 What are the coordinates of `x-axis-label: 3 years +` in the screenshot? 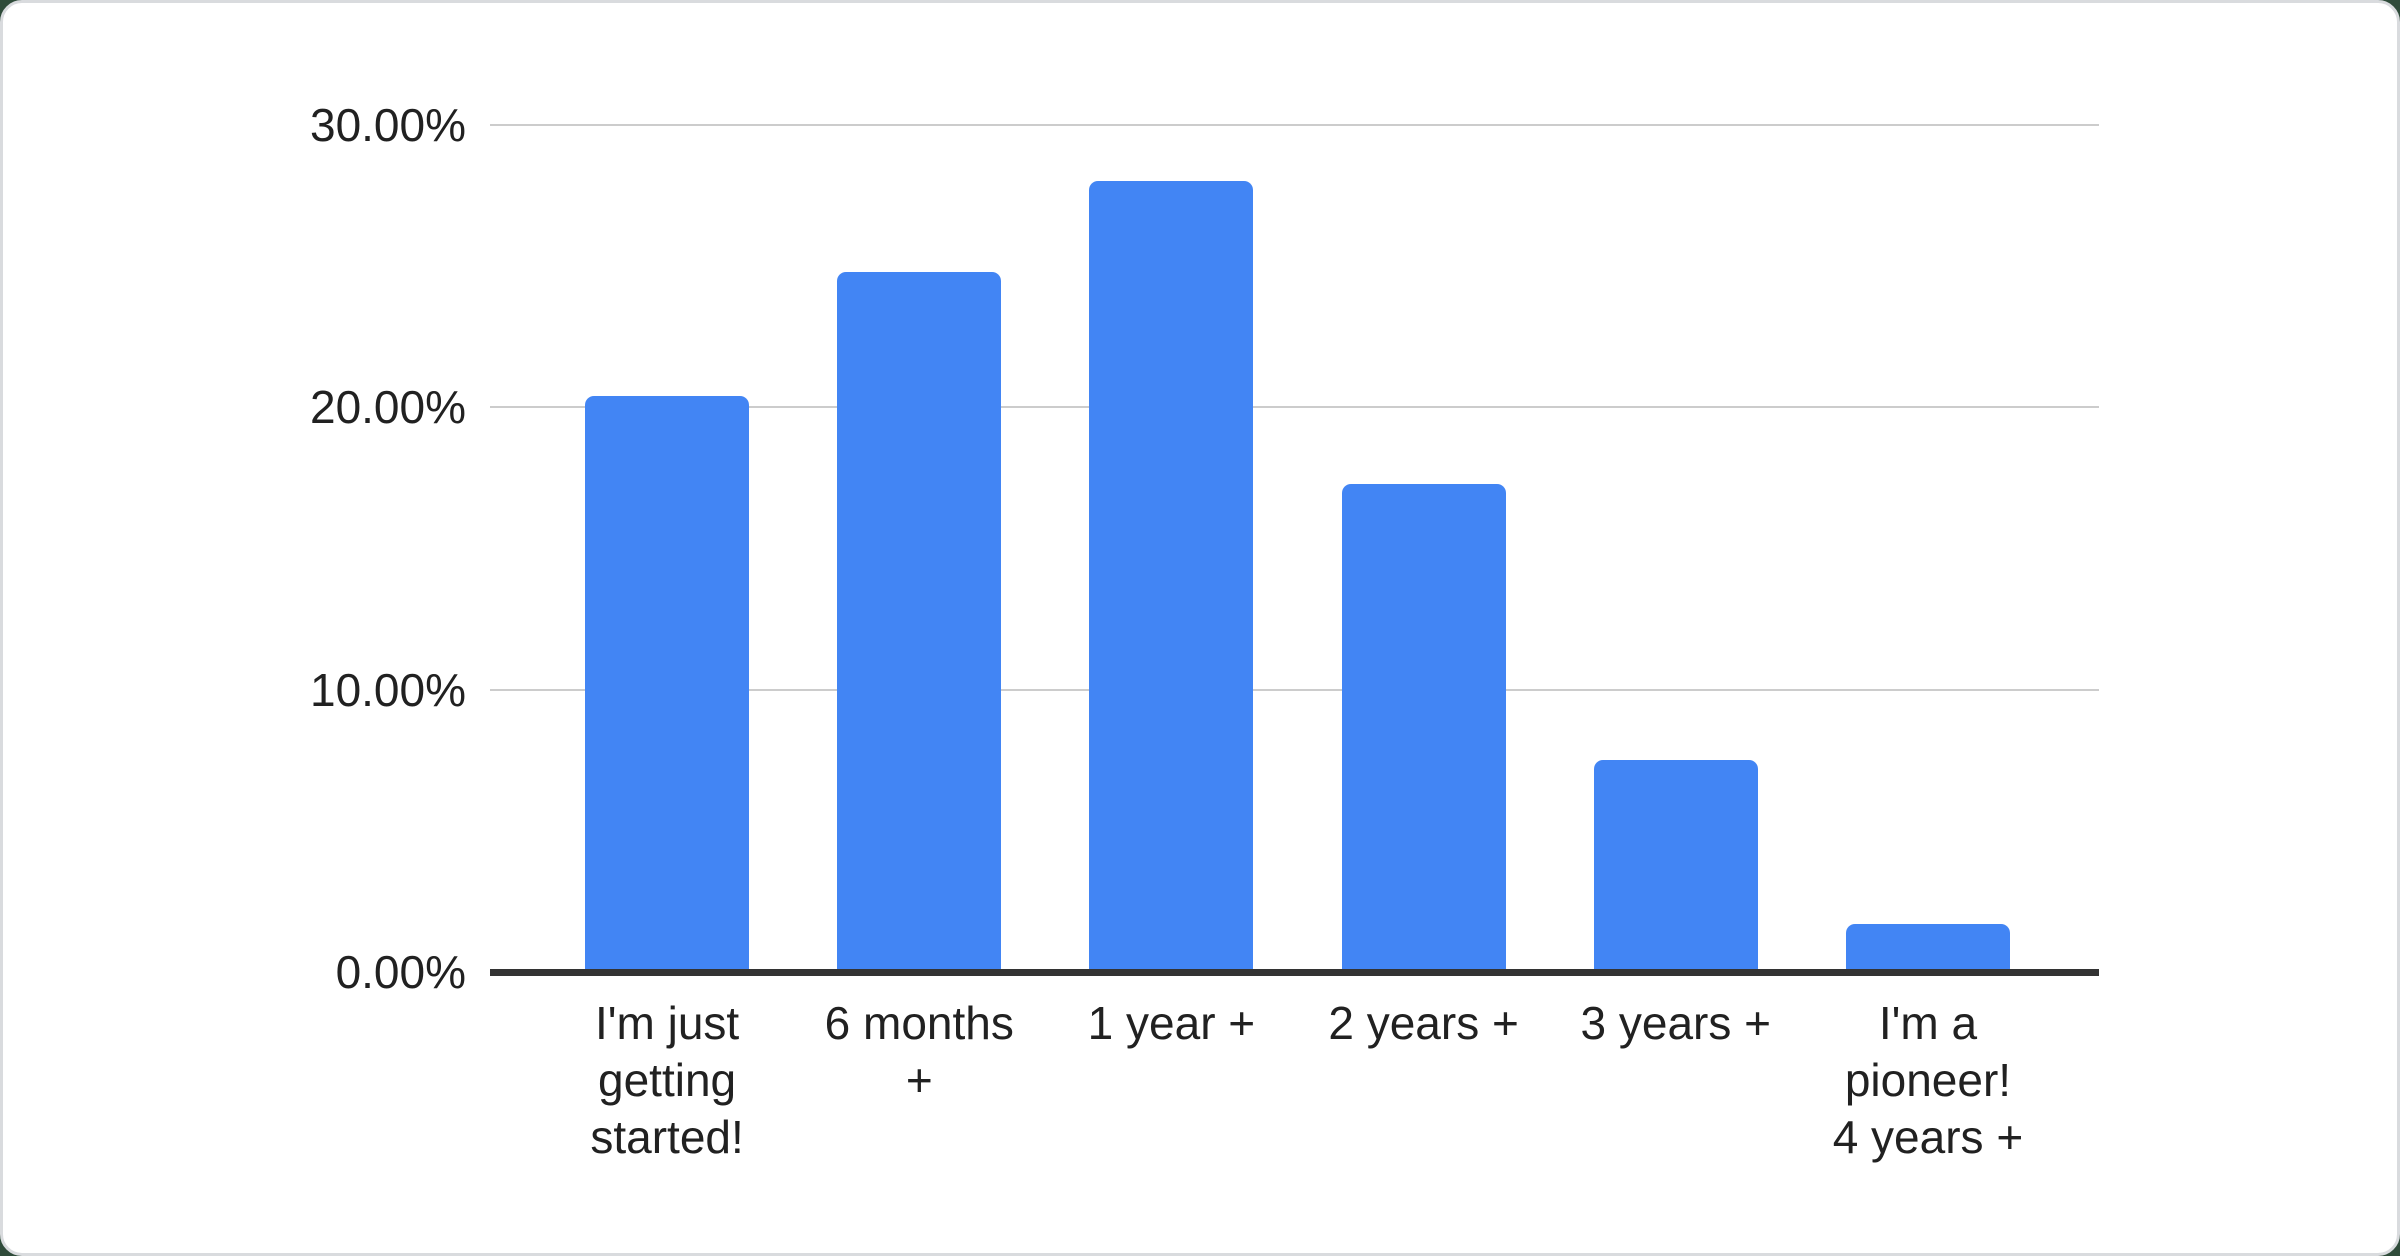 It's located at (1676, 1023).